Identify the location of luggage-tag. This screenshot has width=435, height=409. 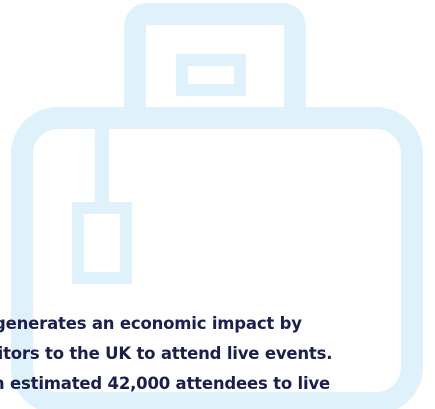
(102, 243).